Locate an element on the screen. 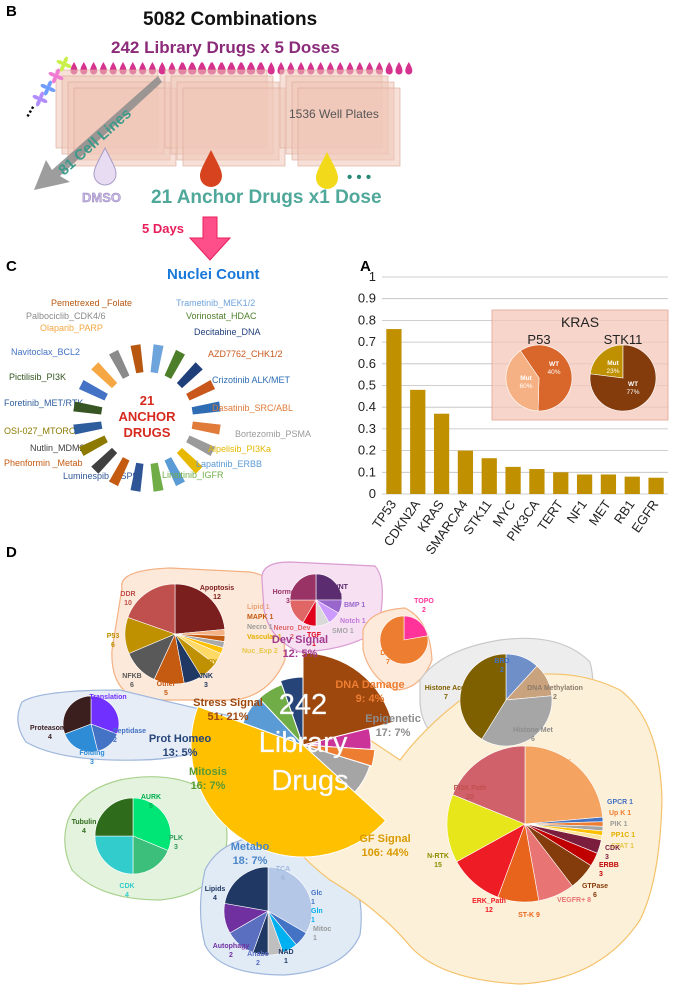 The width and height of the screenshot is (685, 993). bar-tert is located at coordinates (561, 483).